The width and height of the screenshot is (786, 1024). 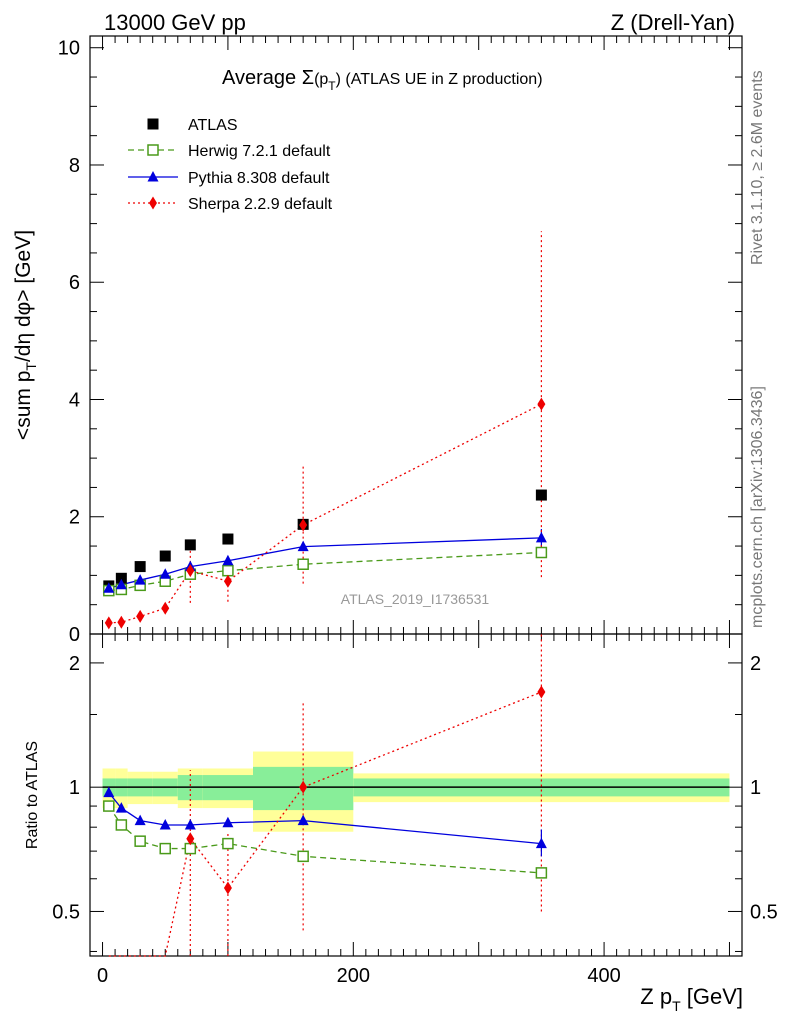 What do you see at coordinates (66, 912) in the screenshot?
I see `ratio-tick-label: 0.5` at bounding box center [66, 912].